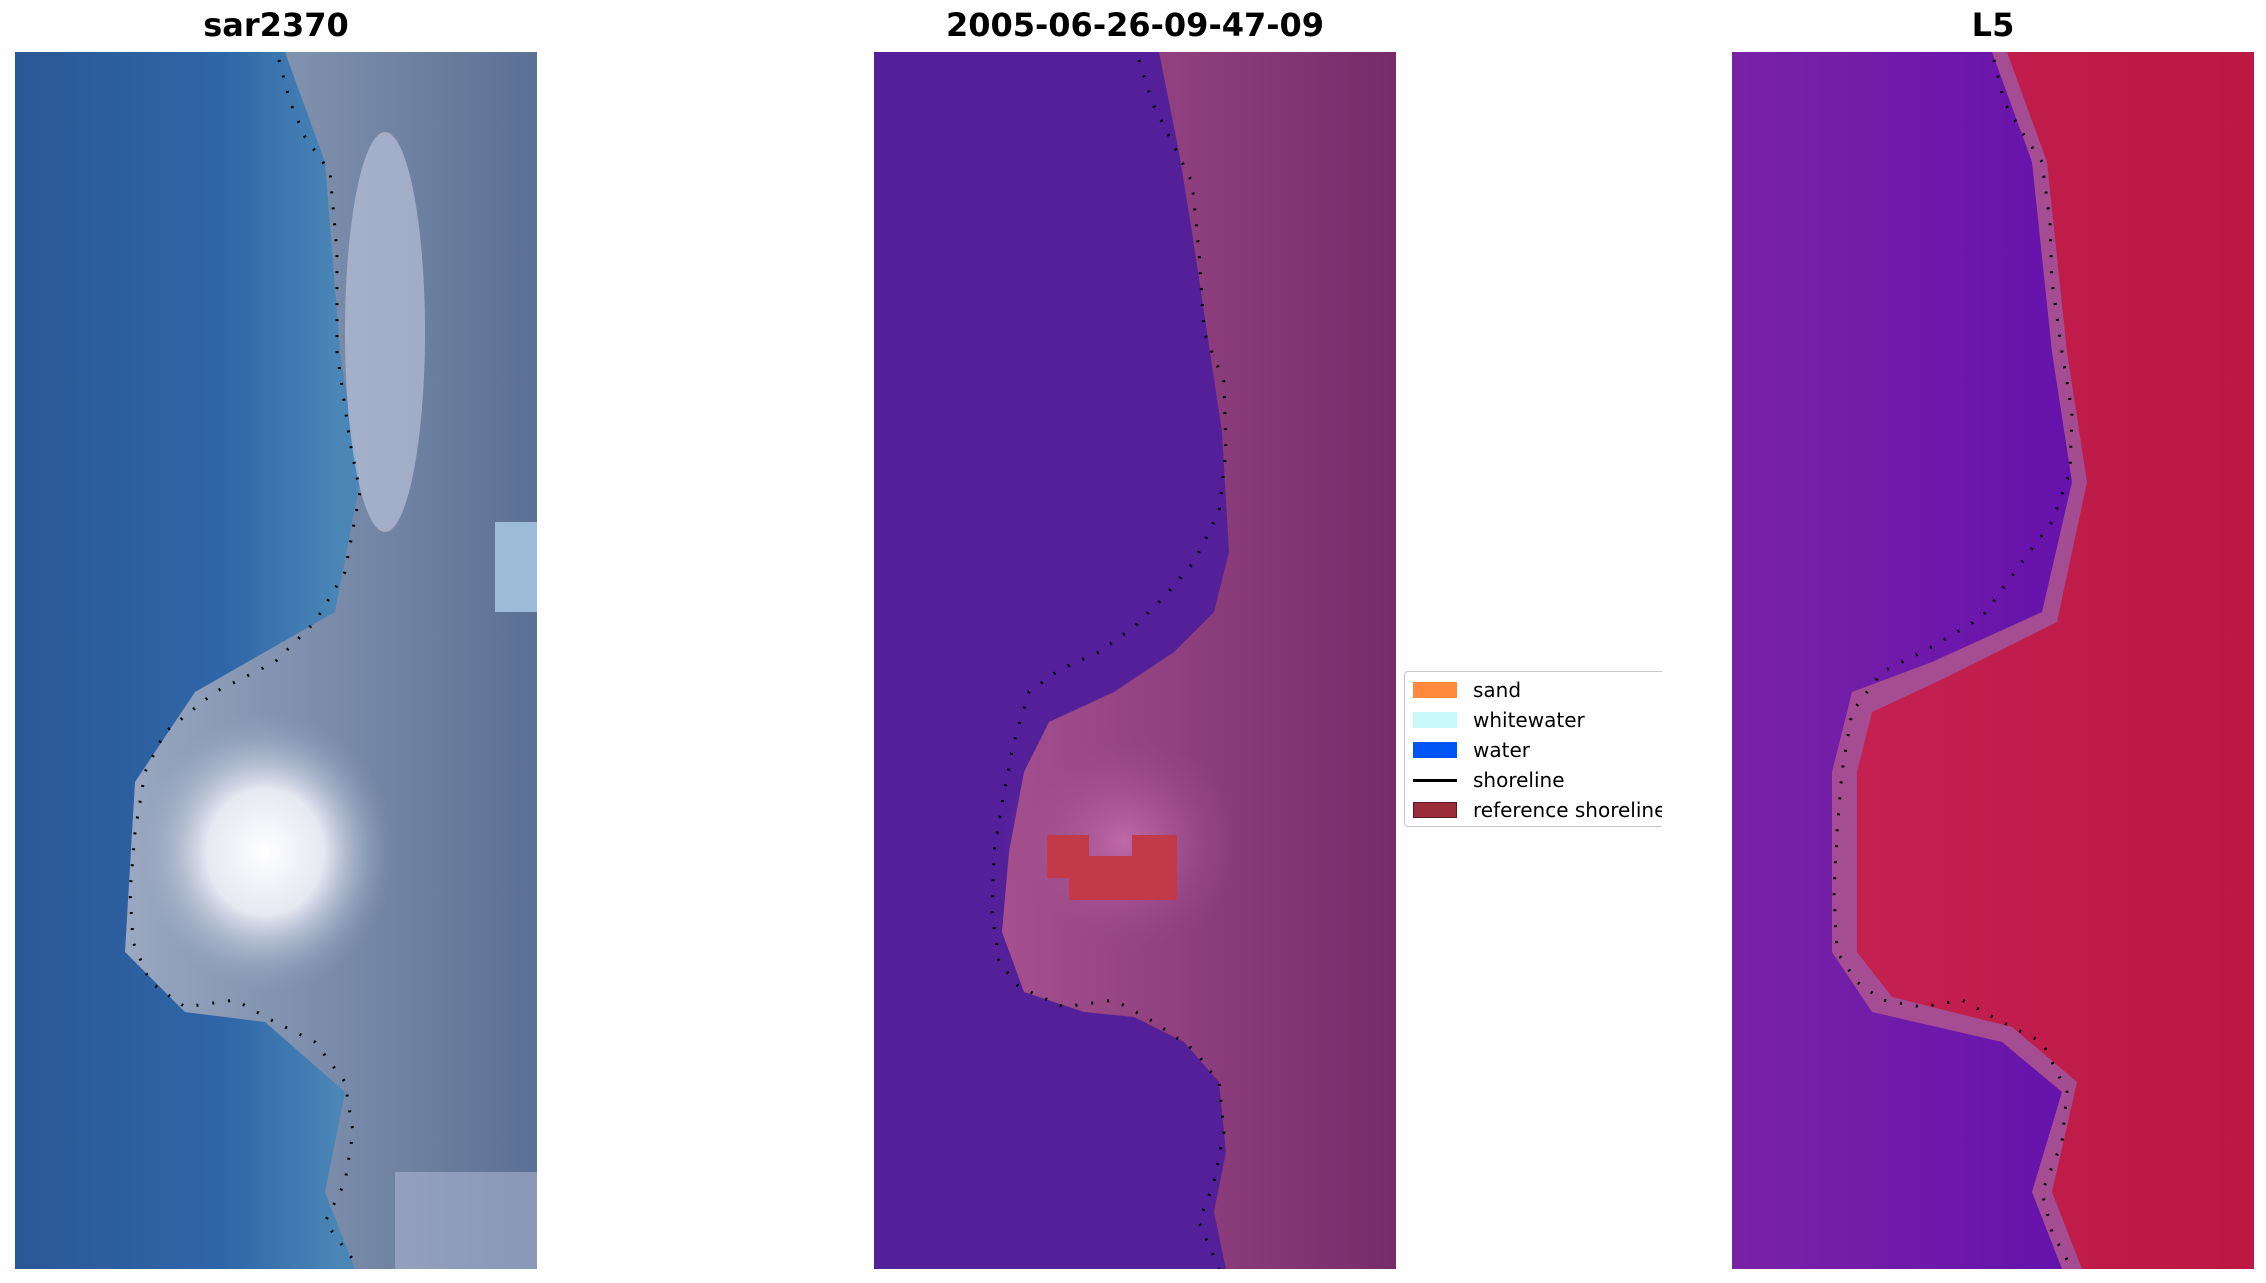 The height and width of the screenshot is (1283, 2266). I want to click on legend-item-reference-buffer: reference shoreline buffer, so click(1537, 810).